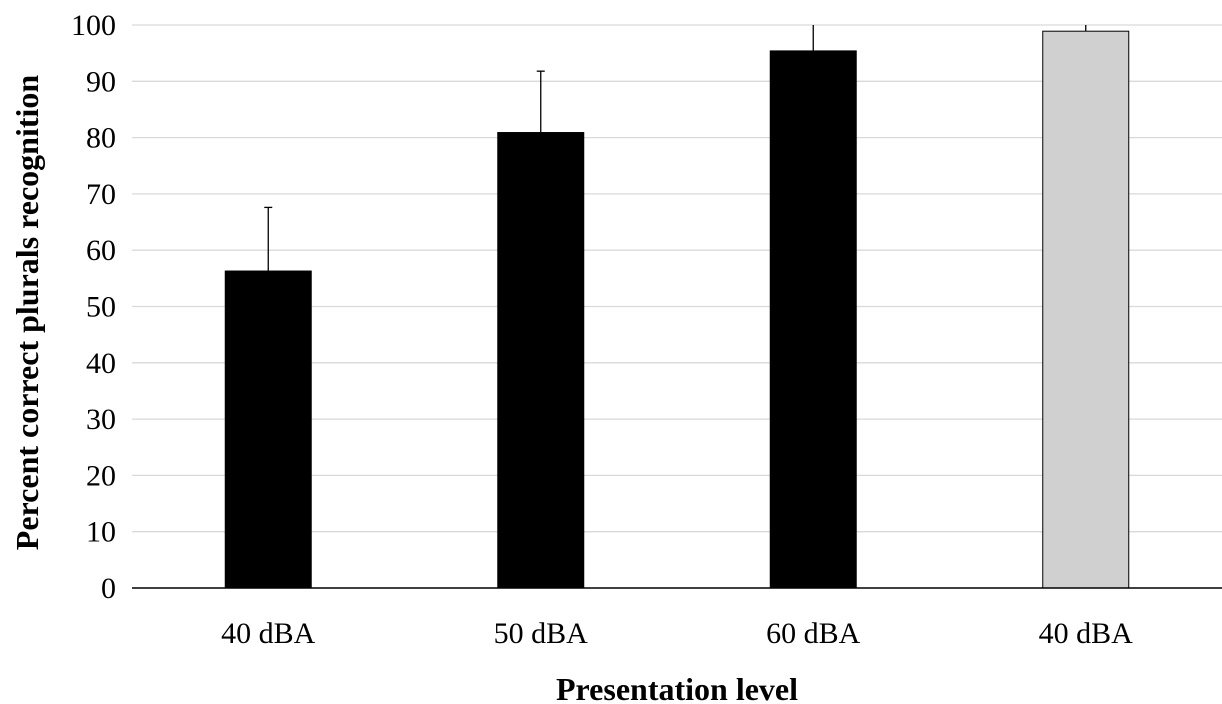 The image size is (1222, 704). I want to click on x-axis-title: Presentation level, so click(677, 687).